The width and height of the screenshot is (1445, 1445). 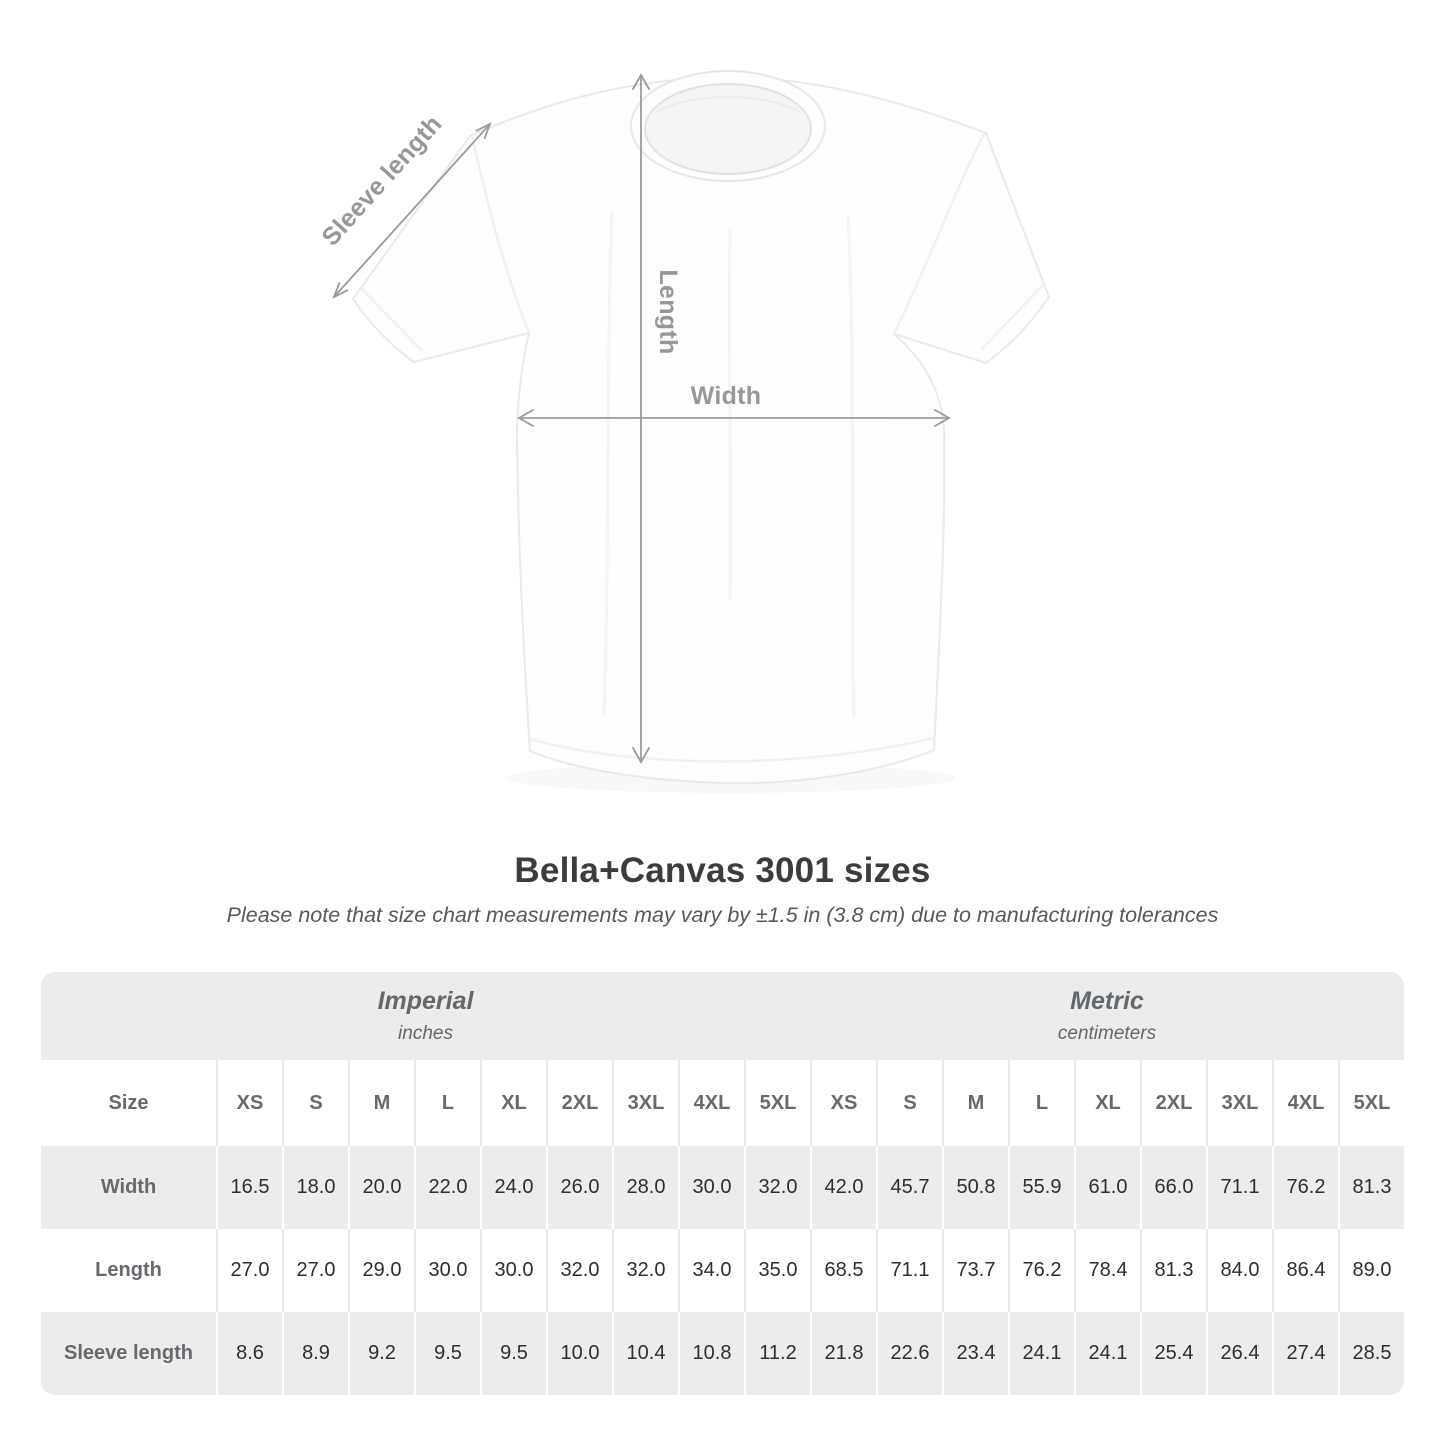 I want to click on sleeve-imperial-value: 9.5, so click(x=513, y=1353).